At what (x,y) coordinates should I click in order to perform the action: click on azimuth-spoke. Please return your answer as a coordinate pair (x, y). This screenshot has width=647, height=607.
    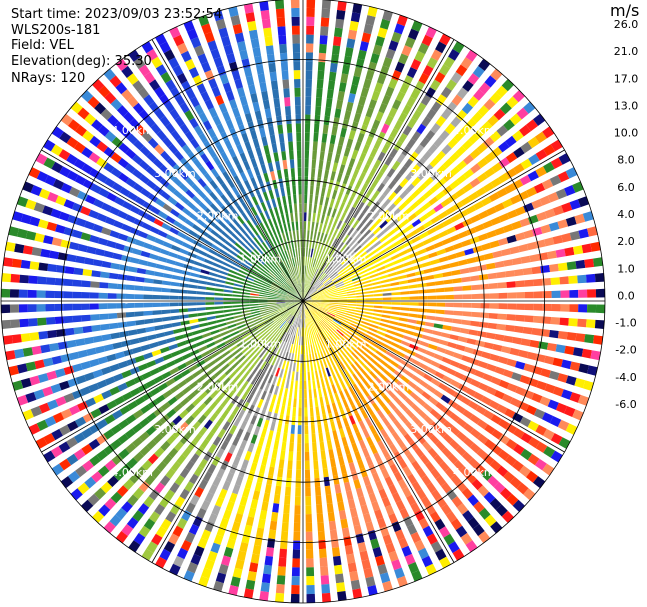
    Looking at the image, I should click on (433, 376).